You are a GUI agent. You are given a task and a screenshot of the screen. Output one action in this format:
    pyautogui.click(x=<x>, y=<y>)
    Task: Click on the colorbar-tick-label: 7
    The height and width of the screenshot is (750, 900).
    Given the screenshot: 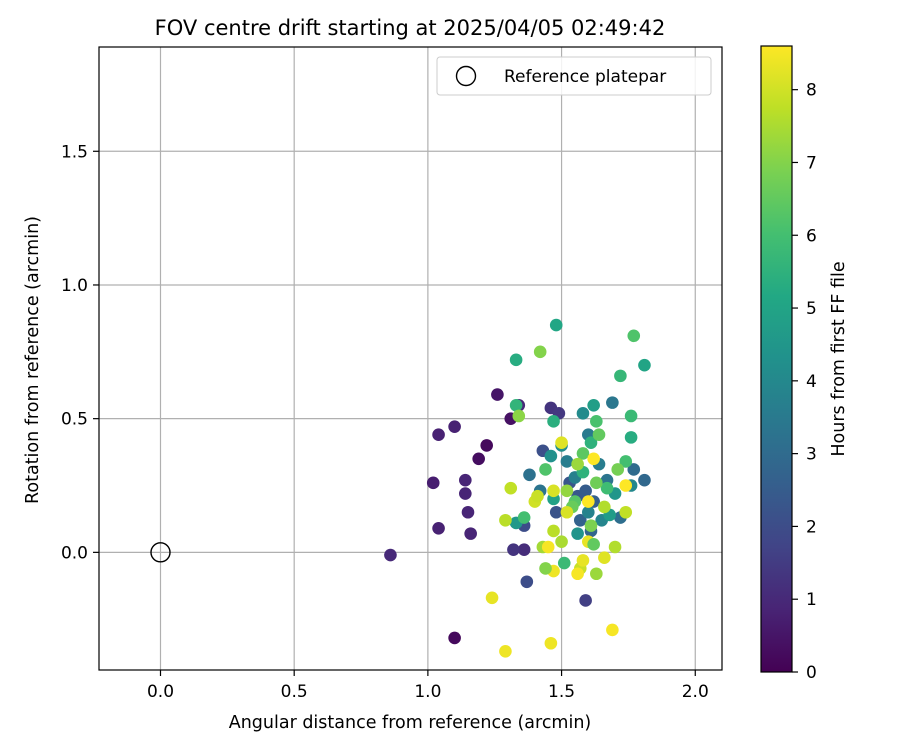 What is the action you would take?
    pyautogui.click(x=811, y=163)
    